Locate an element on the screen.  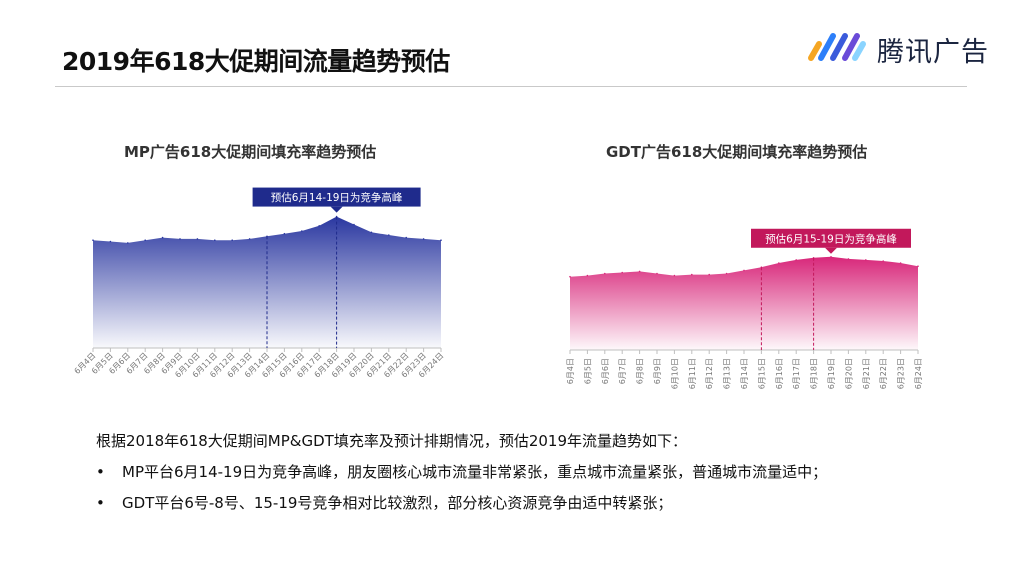
x-tick-label: 6月9日 is located at coordinates (657, 371).